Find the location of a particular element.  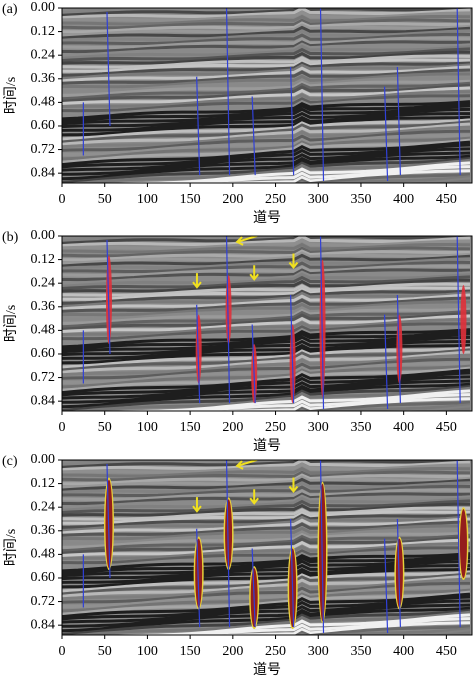

x-tick-label: 100 is located at coordinates (147, 199).